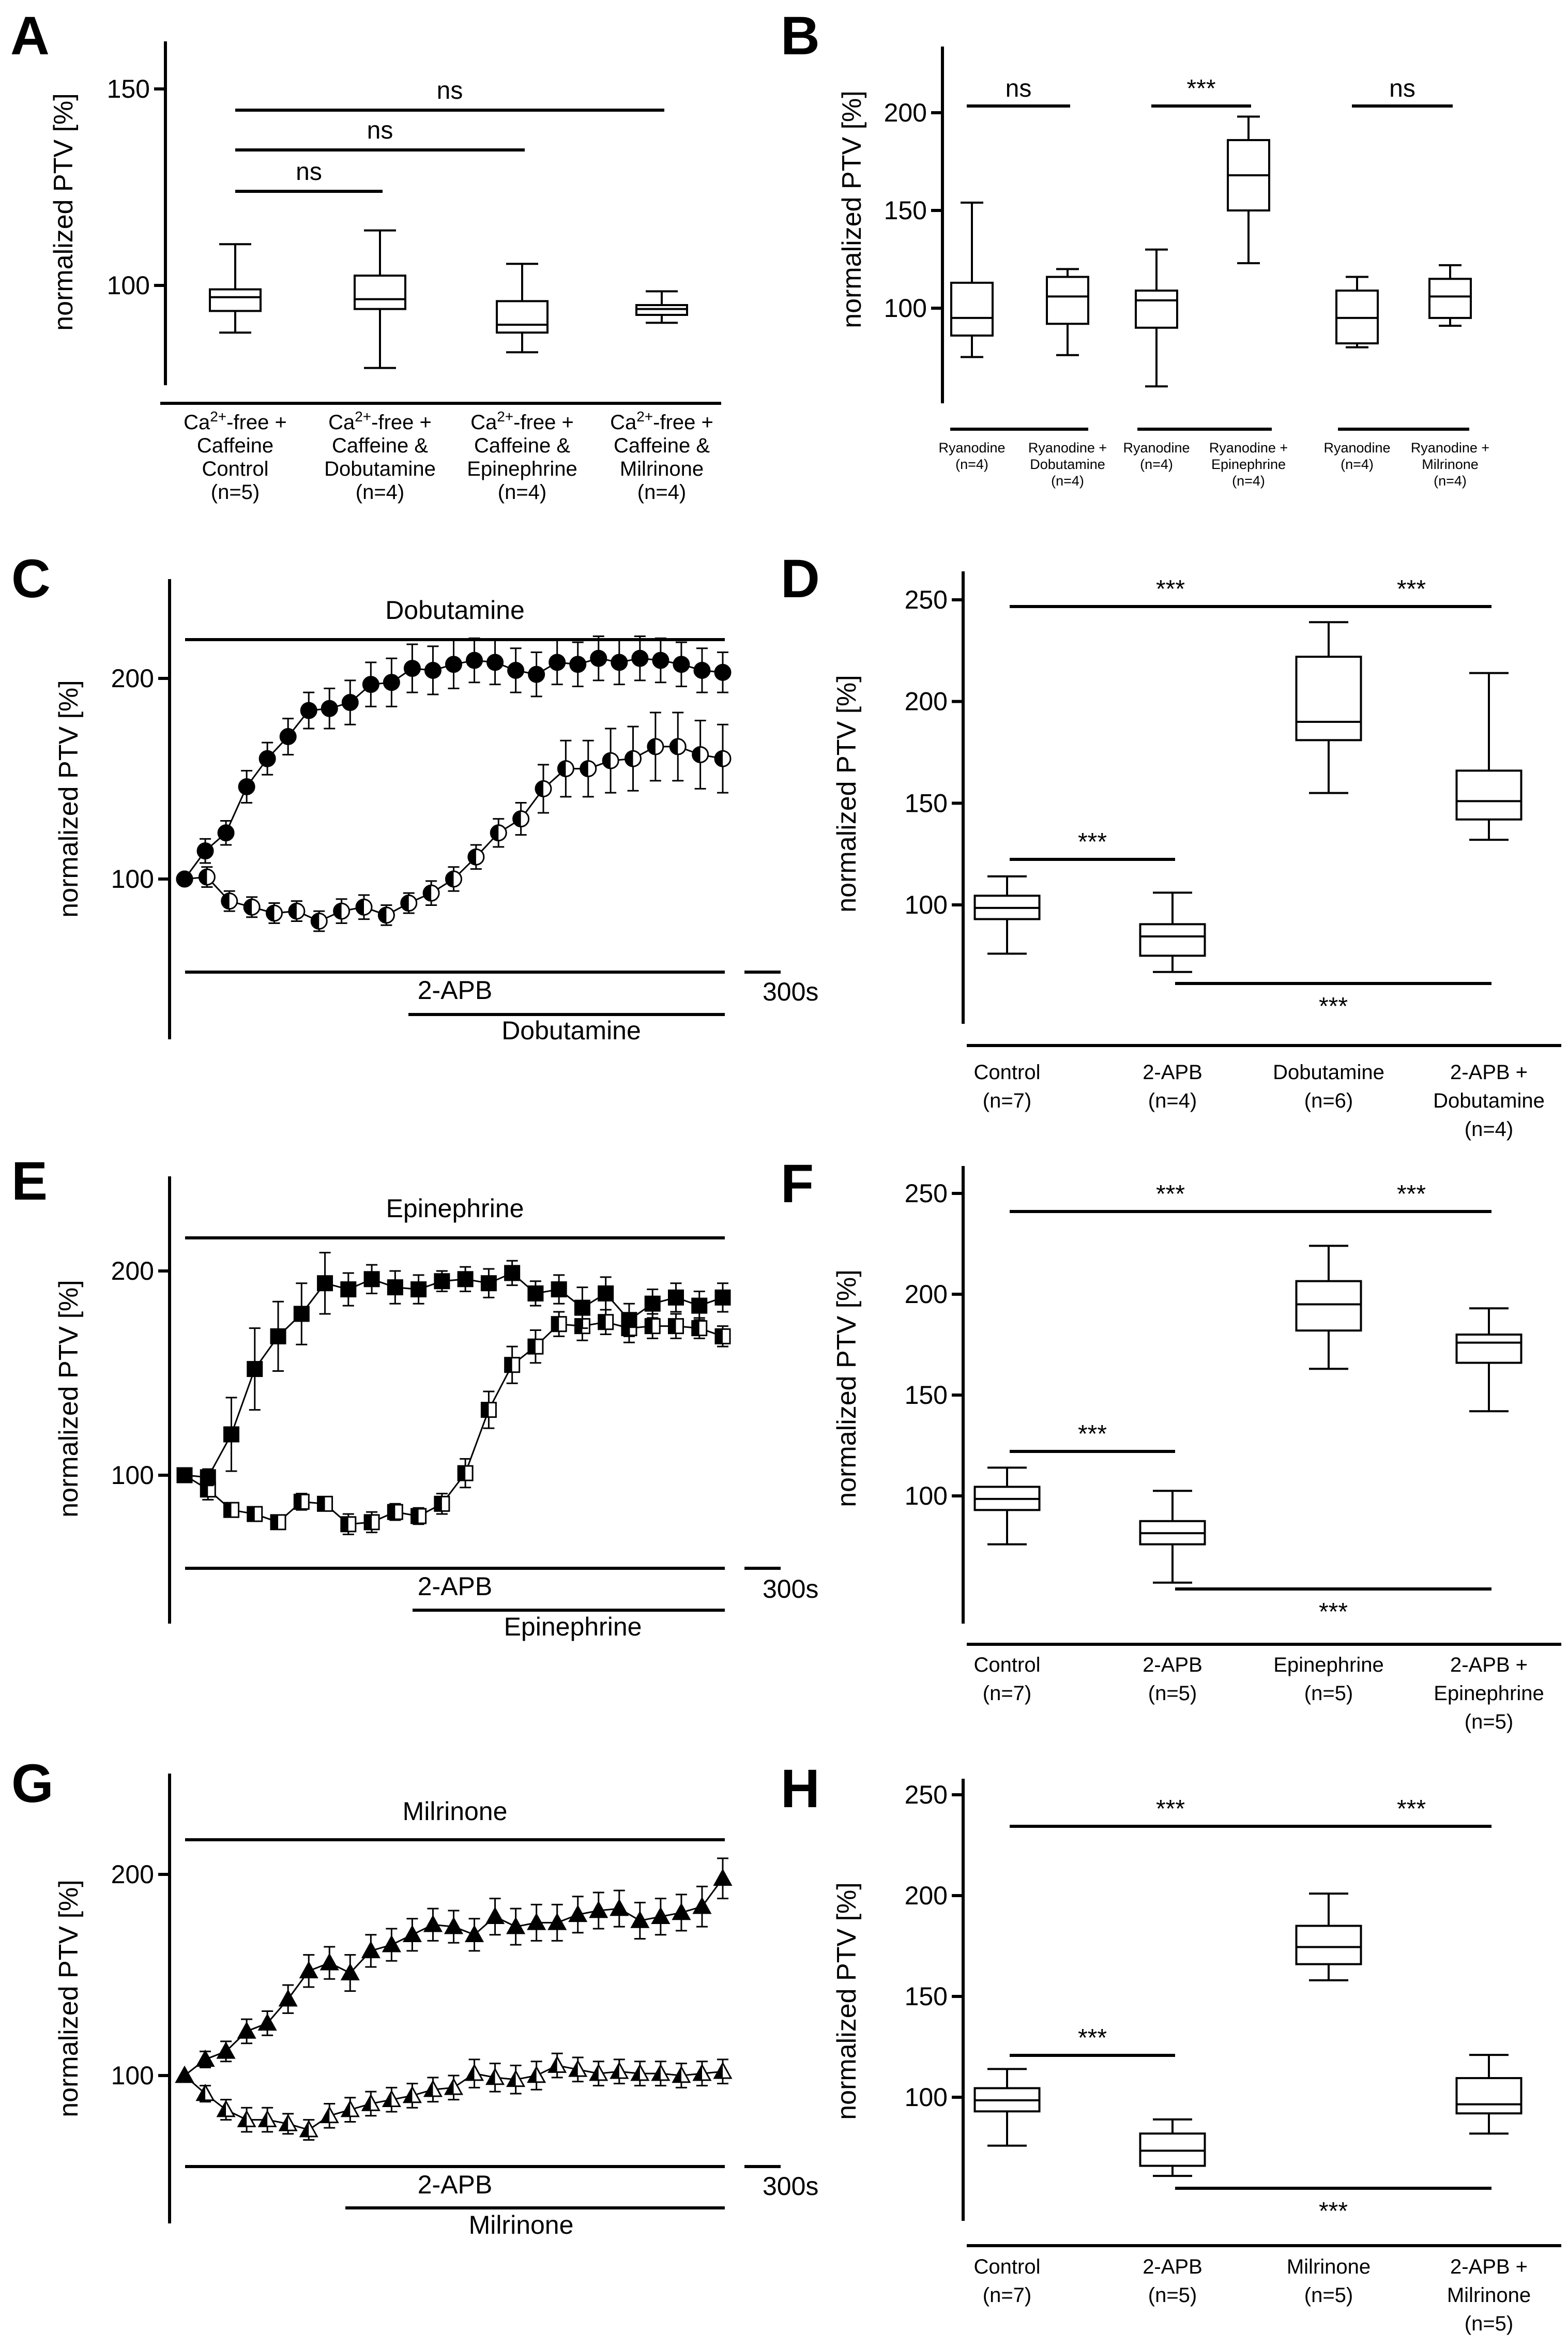 This screenshot has height=2347, width=1568. I want to click on panel-label: C, so click(31, 579).